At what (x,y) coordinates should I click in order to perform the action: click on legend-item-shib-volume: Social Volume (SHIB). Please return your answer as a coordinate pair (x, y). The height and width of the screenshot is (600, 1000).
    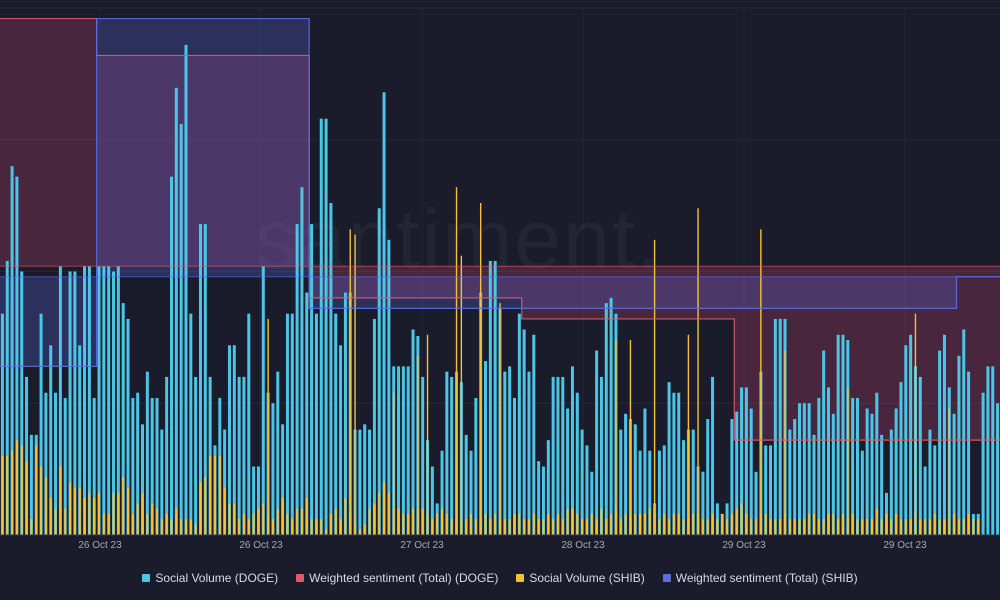
    Looking at the image, I should click on (580, 578).